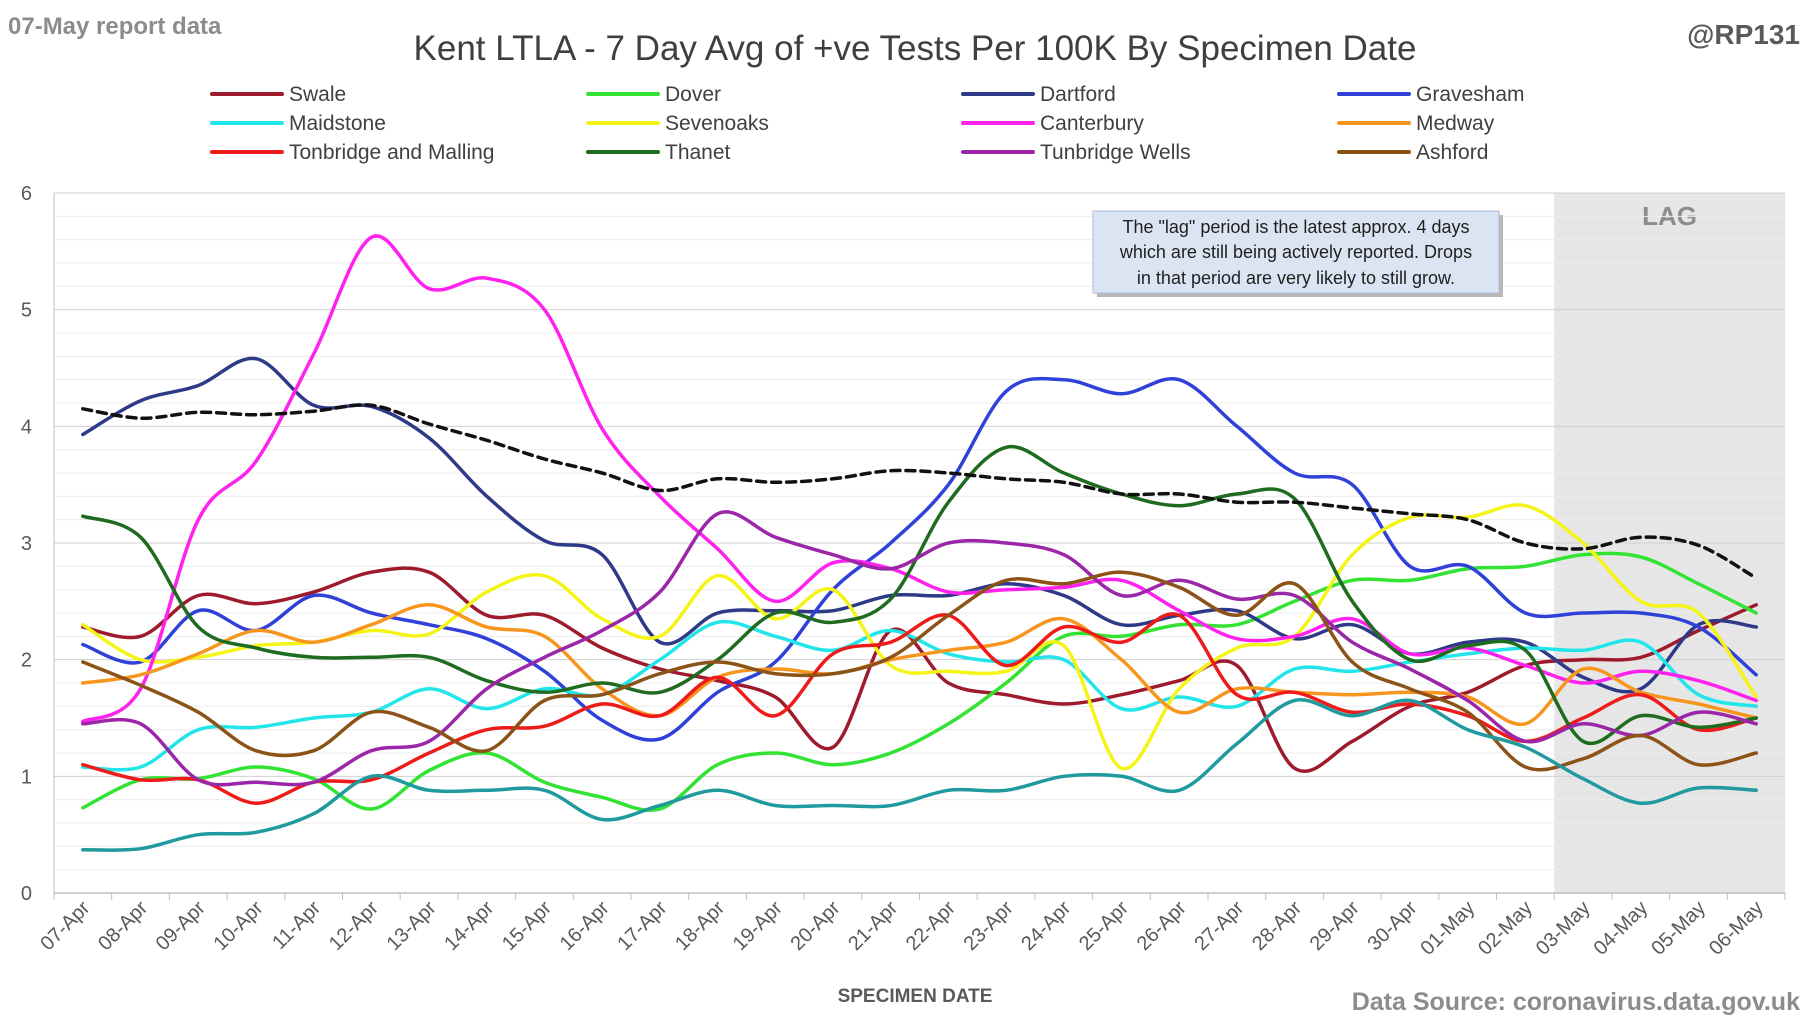 The image size is (1820, 1022). I want to click on legend-item-thanet: Thanet, so click(658, 152).